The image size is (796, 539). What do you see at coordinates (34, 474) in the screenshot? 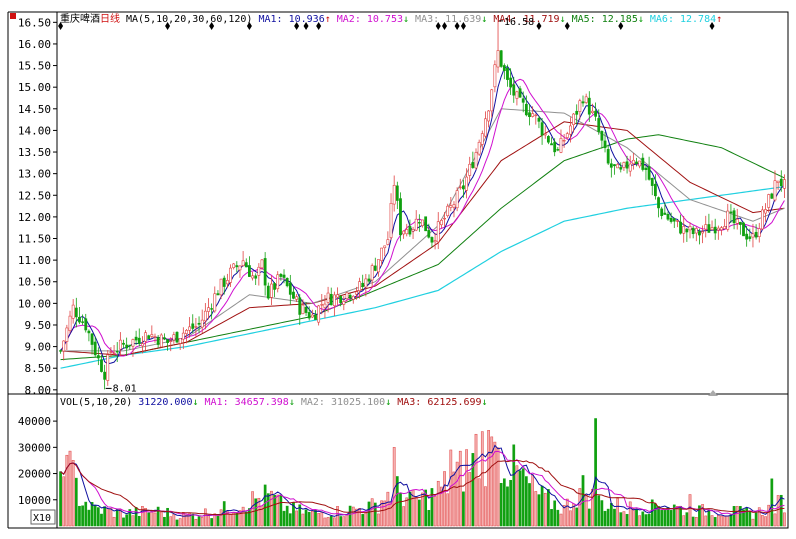
I see `volume-tick-label: 20000` at bounding box center [34, 474].